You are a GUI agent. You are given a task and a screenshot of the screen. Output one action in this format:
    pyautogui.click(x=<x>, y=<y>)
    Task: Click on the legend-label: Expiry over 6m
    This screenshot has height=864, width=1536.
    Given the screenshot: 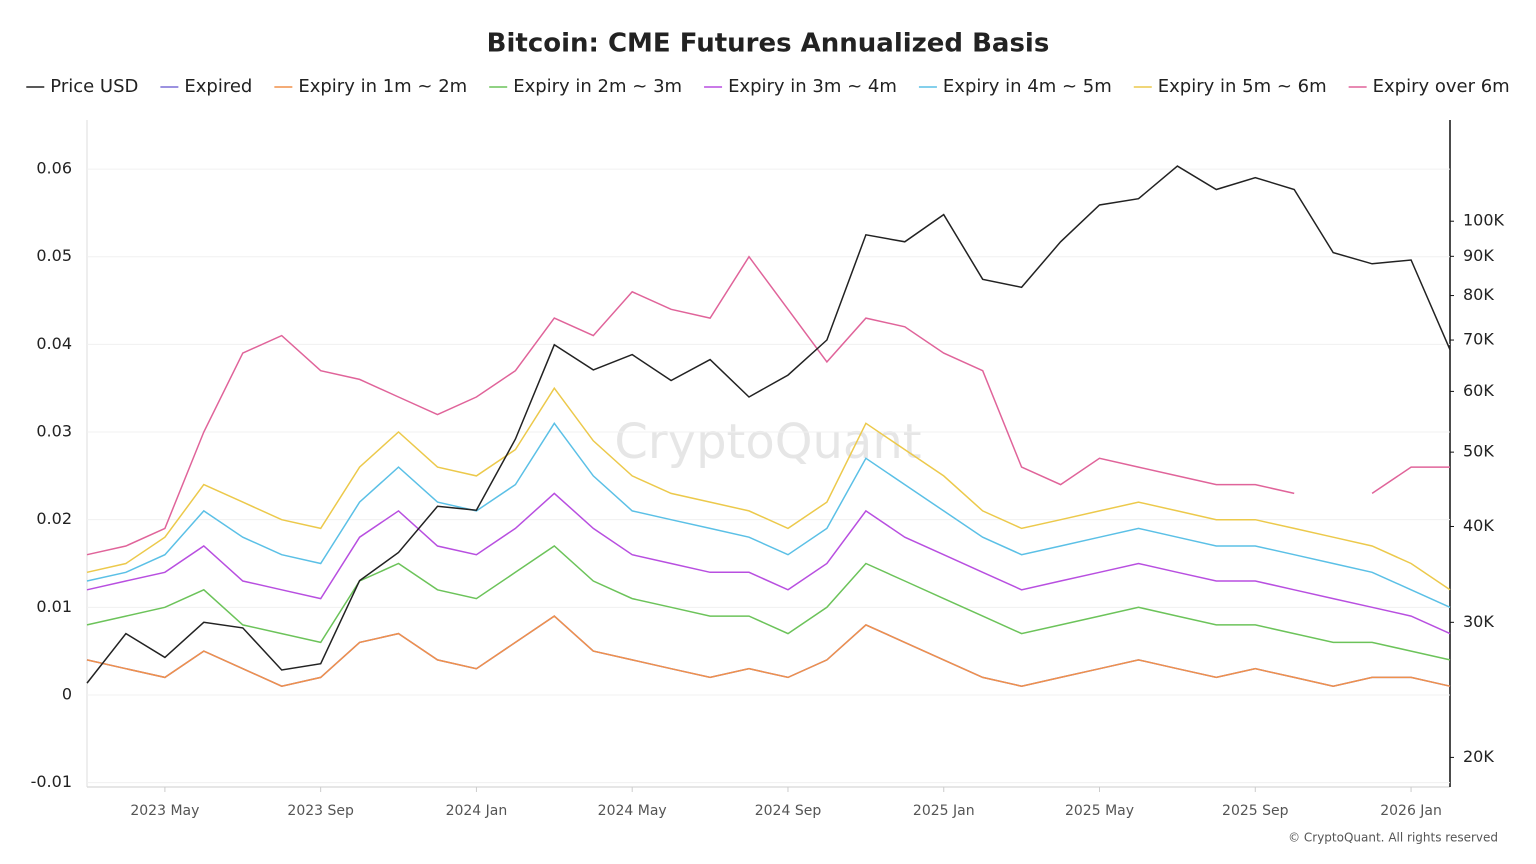 What is the action you would take?
    pyautogui.click(x=1441, y=86)
    